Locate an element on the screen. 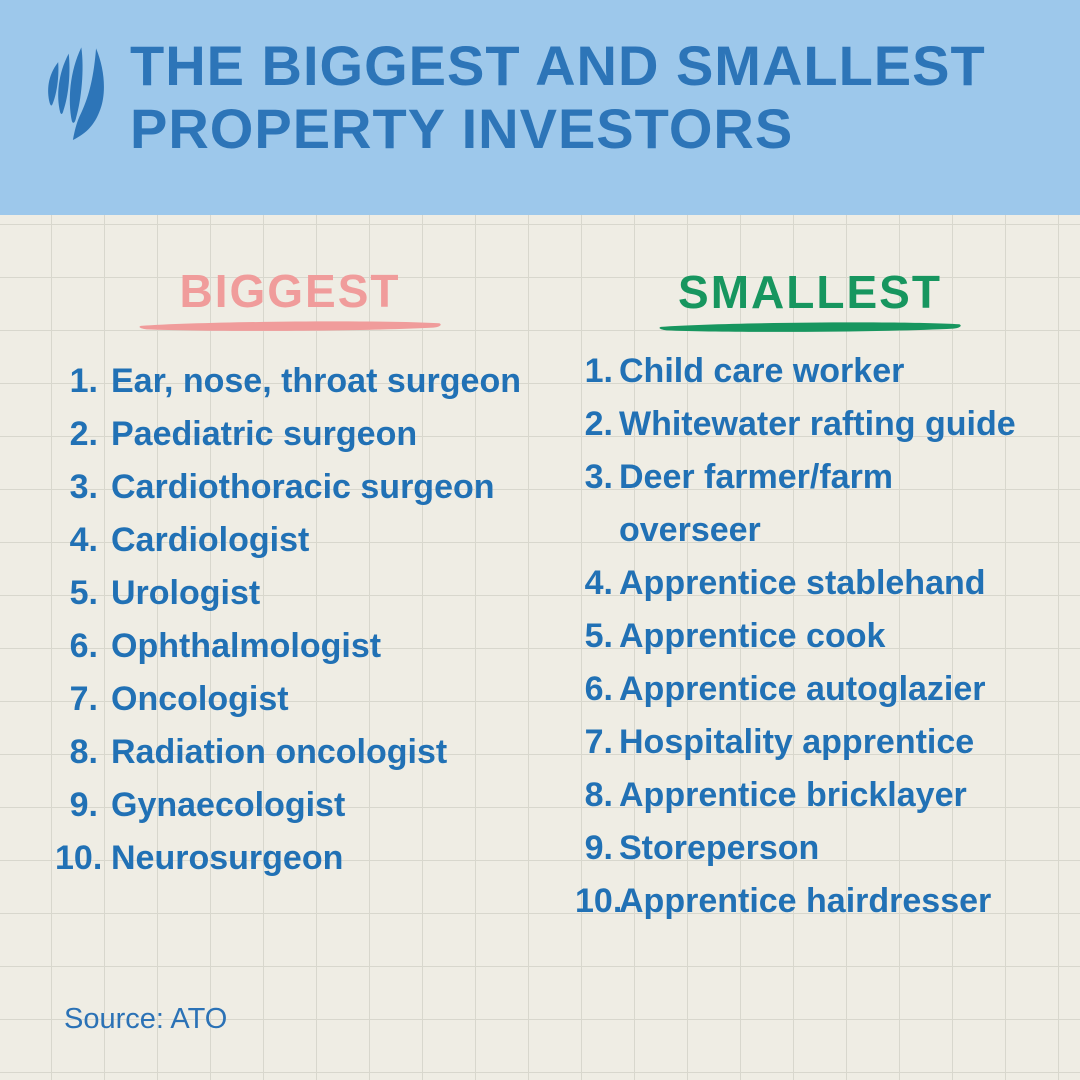 The image size is (1080, 1080). list-item: 10. Apprentice hairdresser is located at coordinates (810, 901).